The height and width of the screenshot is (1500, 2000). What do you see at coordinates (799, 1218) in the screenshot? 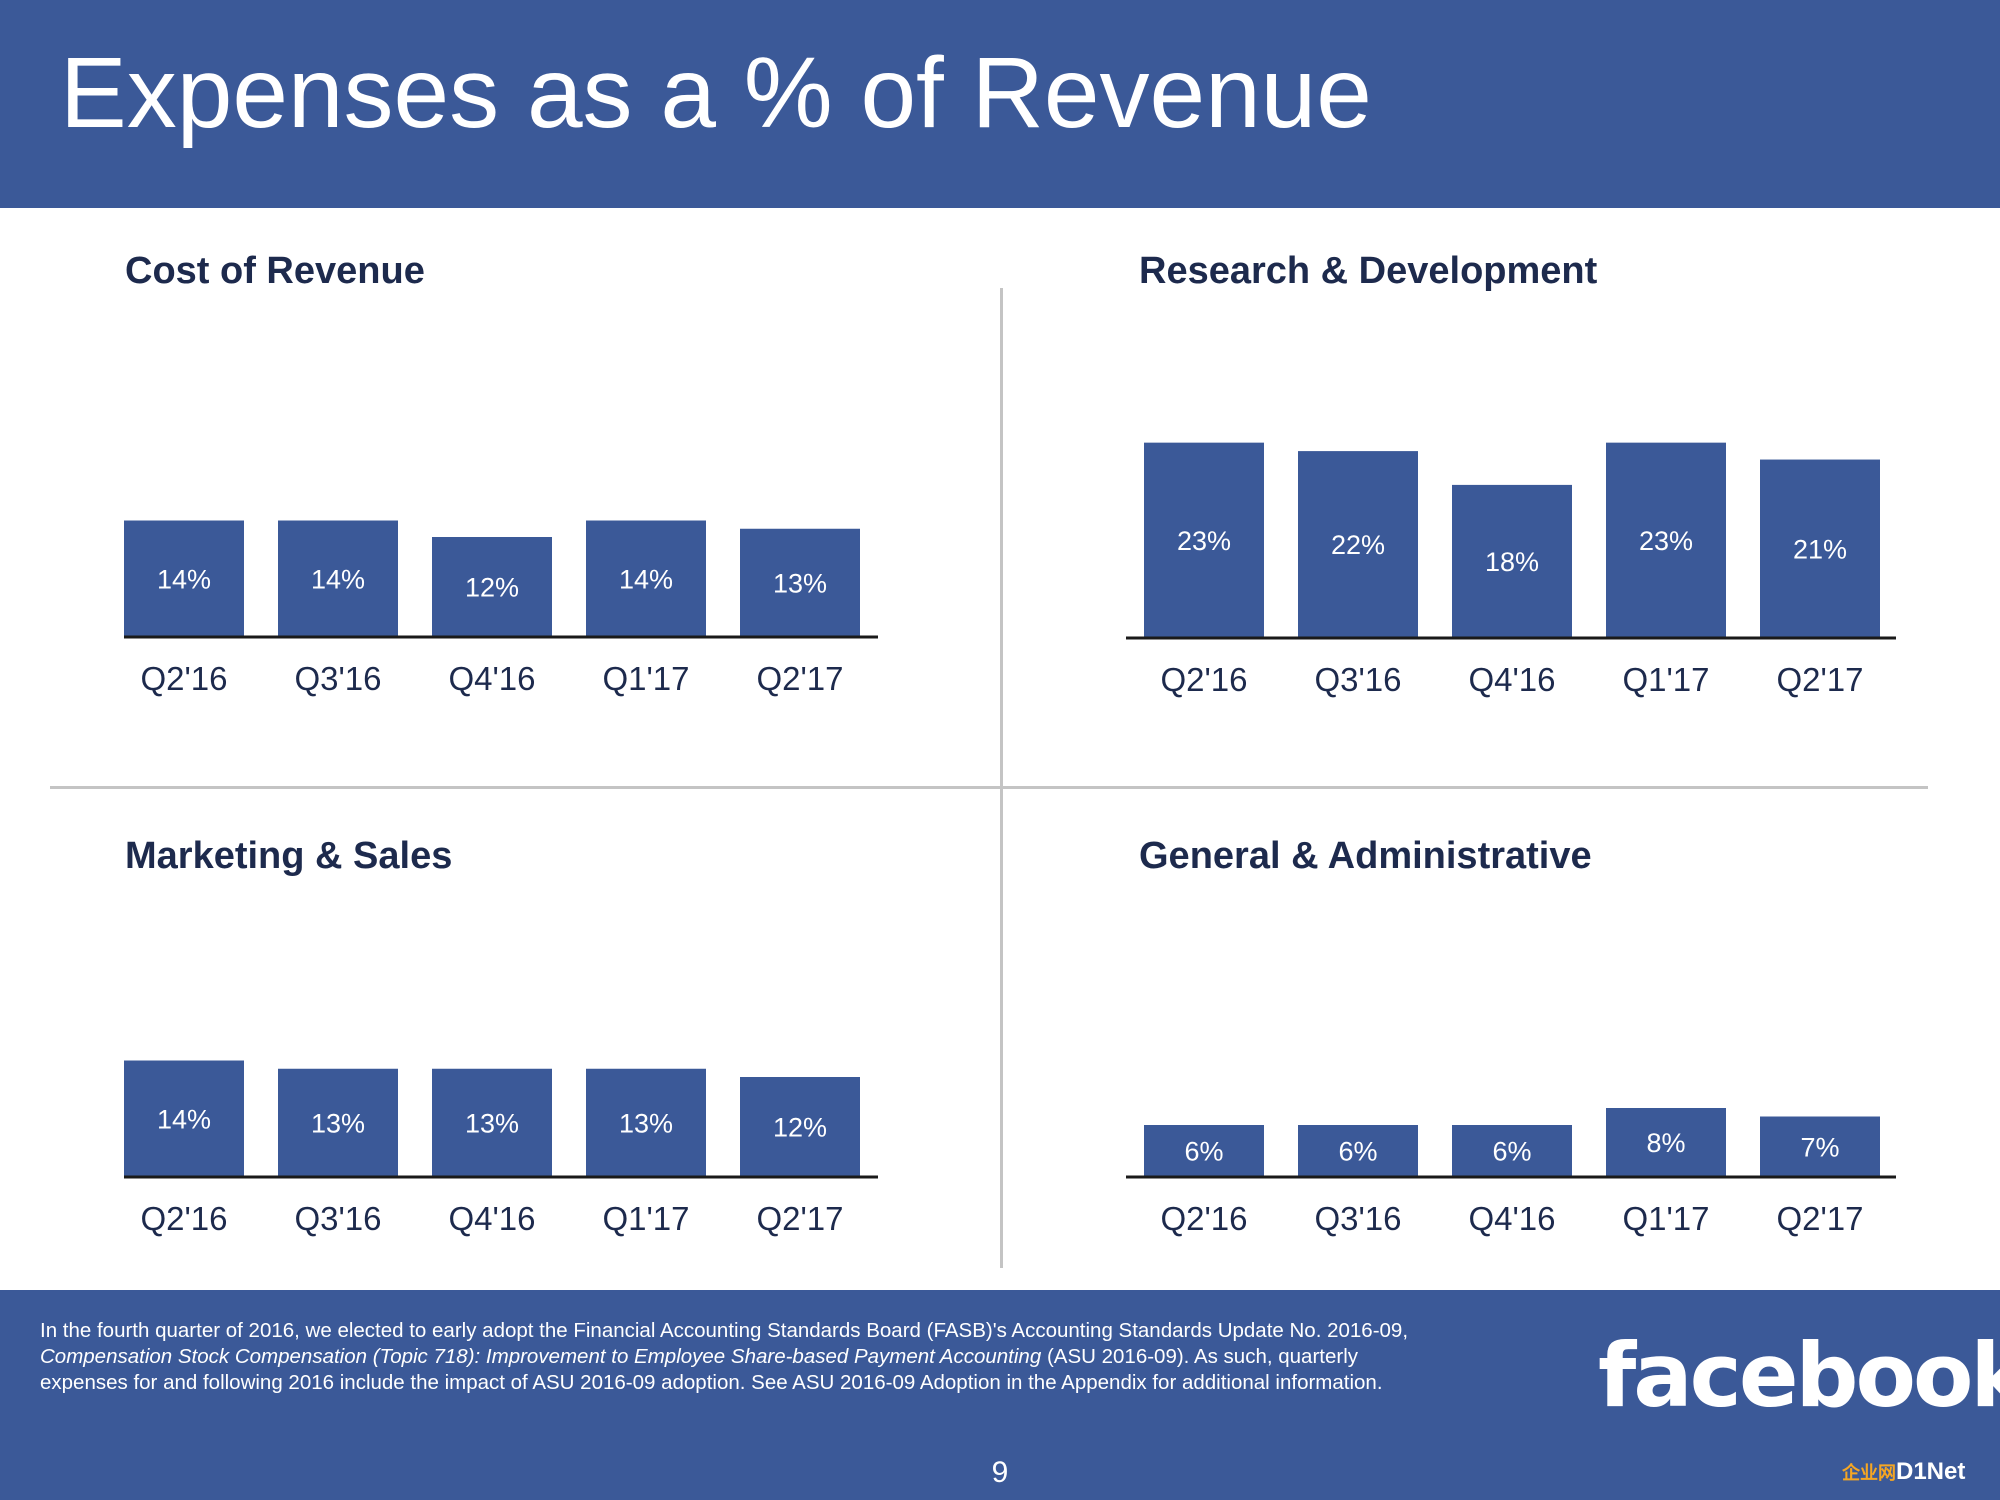
I see `marketing-sales-tick-label-q2-17: Q2'17` at bounding box center [799, 1218].